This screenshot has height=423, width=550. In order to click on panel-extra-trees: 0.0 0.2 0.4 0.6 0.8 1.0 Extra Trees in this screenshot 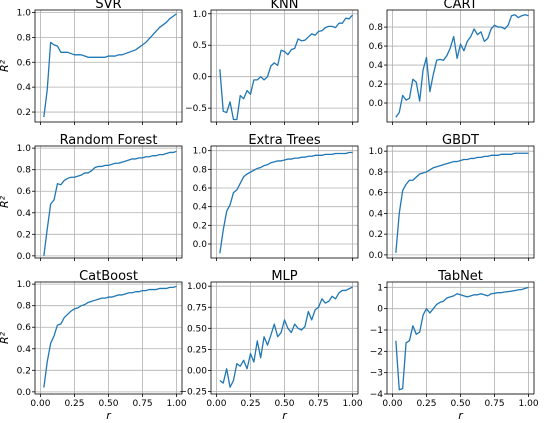, I will do `click(276, 197)`.